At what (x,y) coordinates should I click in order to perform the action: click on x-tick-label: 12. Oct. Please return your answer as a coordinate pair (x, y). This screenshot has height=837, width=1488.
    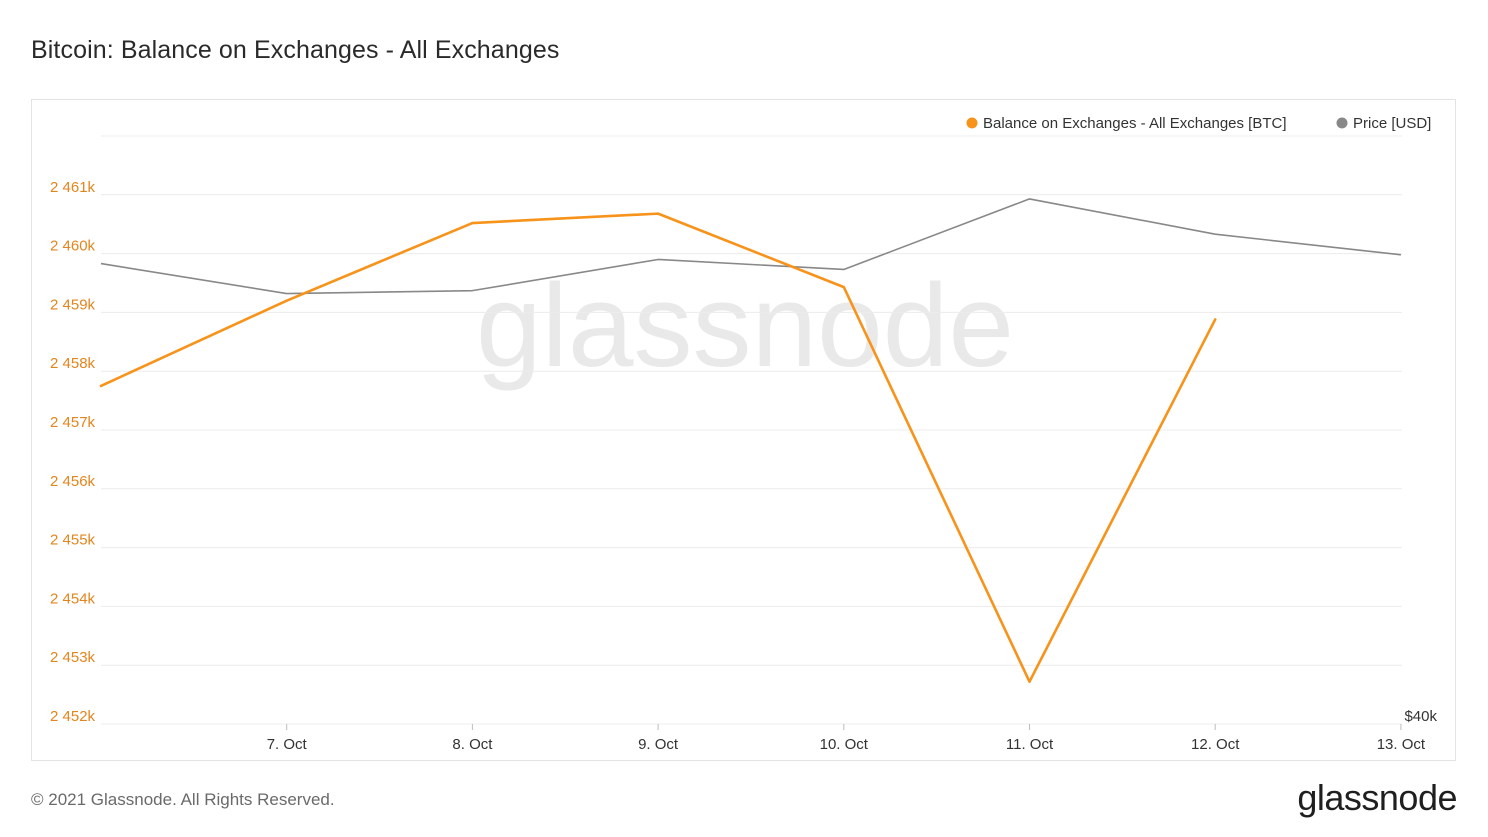
    Looking at the image, I should click on (1215, 744).